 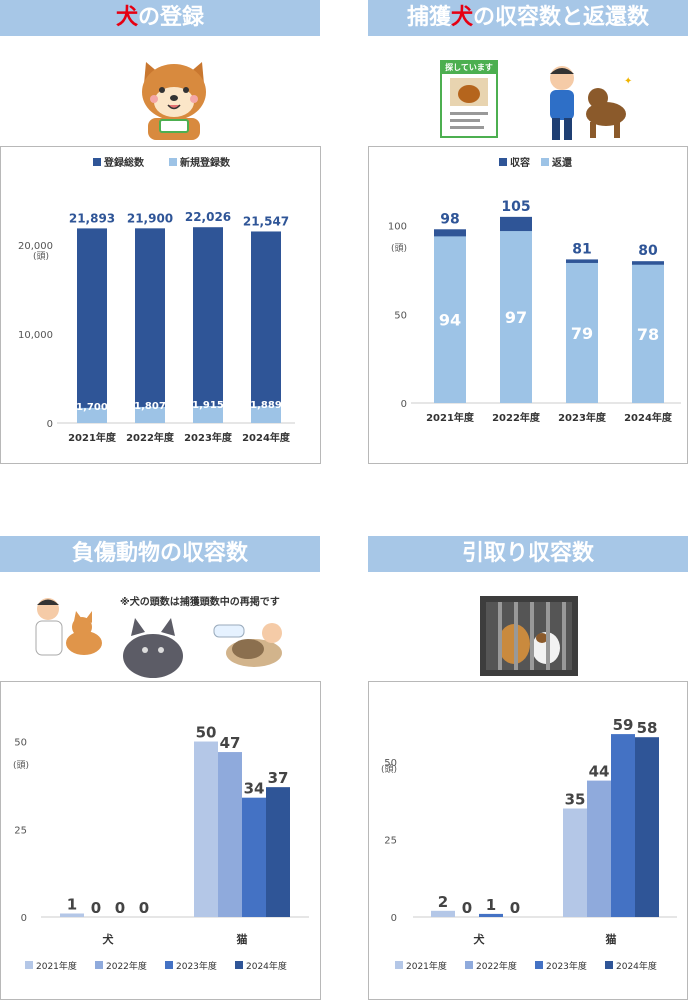 What do you see at coordinates (208, 405) in the screenshot?
I see `data-label-新規登録数: 1,915` at bounding box center [208, 405].